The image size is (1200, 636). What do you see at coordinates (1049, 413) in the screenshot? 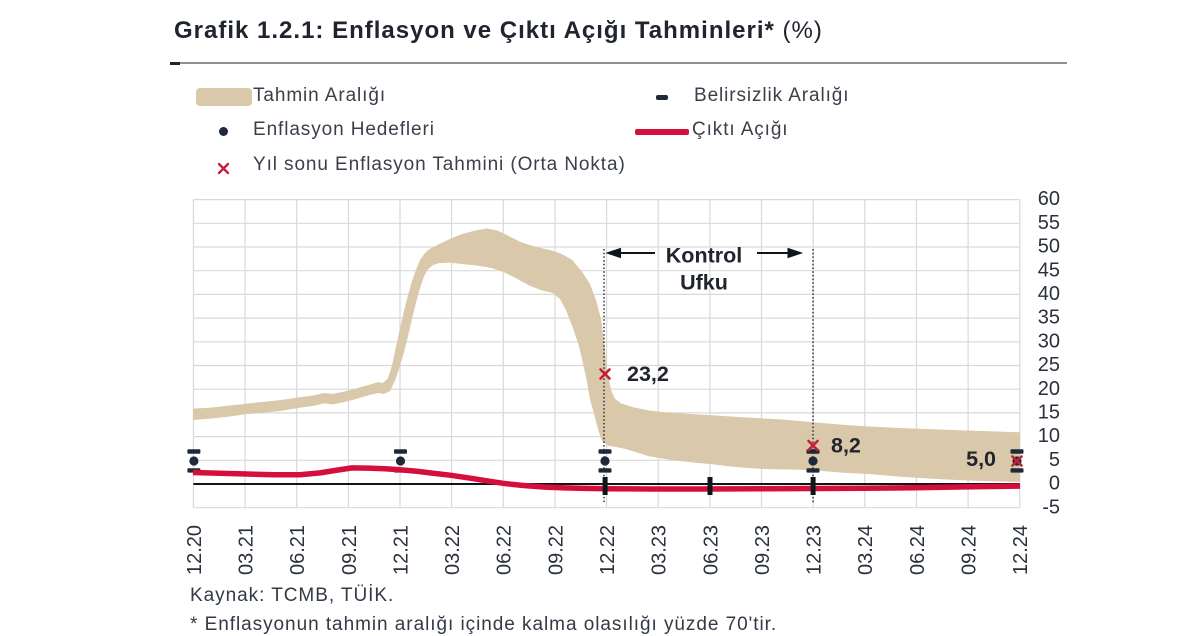
I see `svg-text: 15` at bounding box center [1049, 413].